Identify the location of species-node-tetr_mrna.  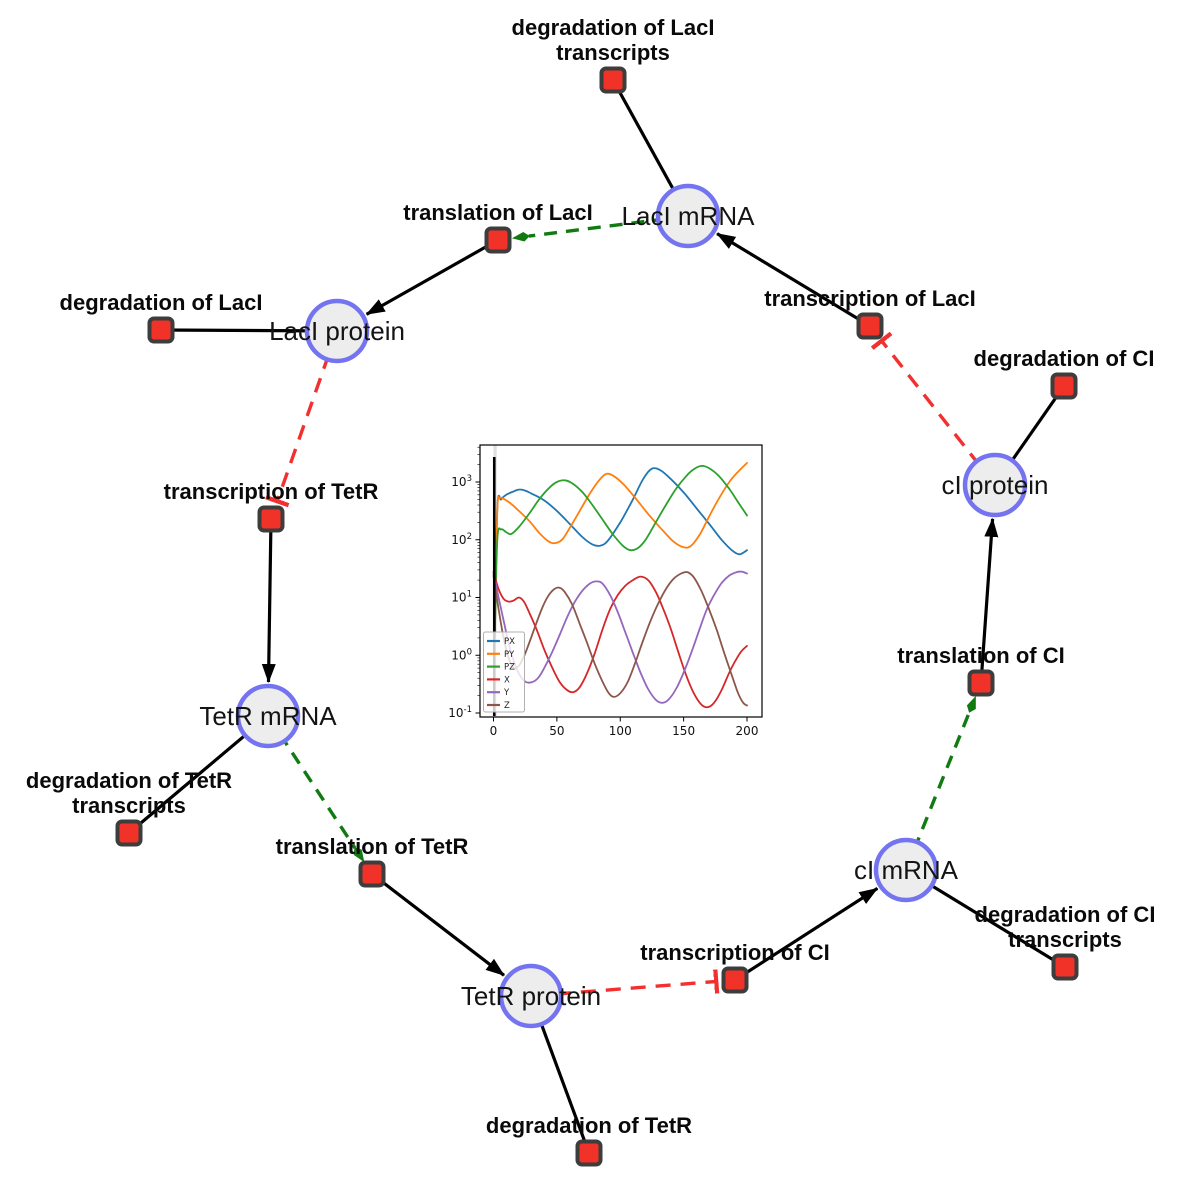
(268, 716).